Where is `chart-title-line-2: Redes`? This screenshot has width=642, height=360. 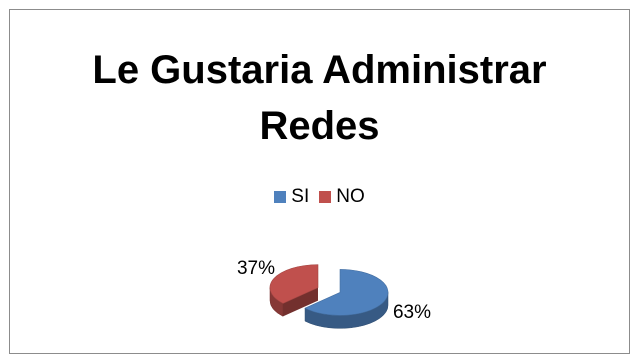
chart-title-line-2: Redes is located at coordinates (319, 126).